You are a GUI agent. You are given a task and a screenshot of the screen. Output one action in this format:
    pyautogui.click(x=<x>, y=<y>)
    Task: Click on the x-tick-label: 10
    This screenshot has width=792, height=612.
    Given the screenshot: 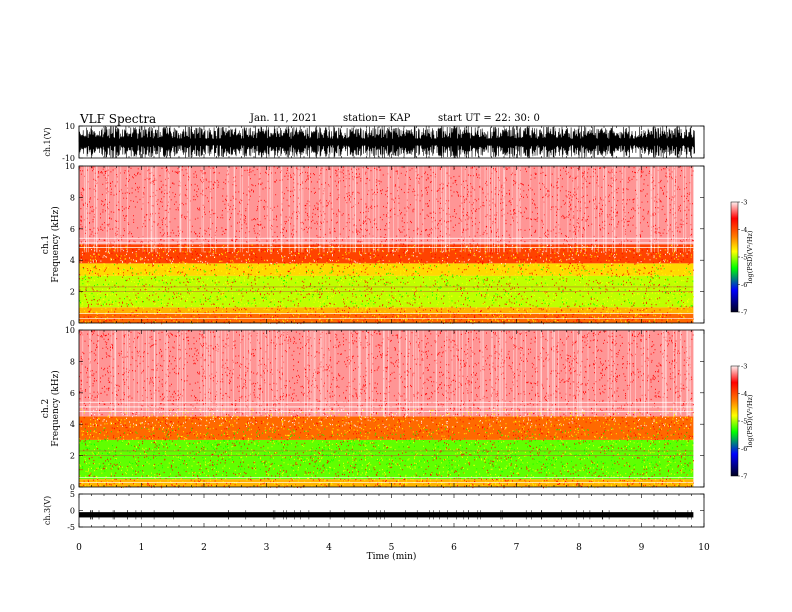 What is the action you would take?
    pyautogui.click(x=704, y=548)
    